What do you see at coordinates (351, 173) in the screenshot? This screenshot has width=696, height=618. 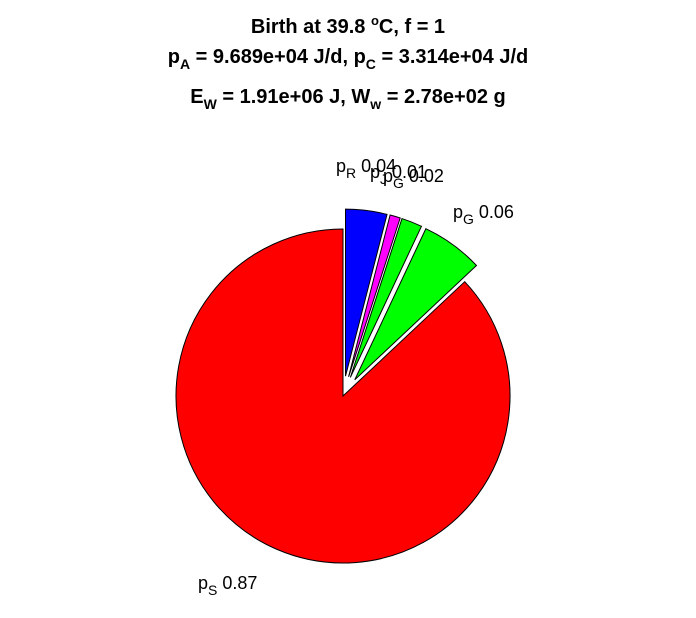 I see `pie-slice-label-subscript-0: R` at bounding box center [351, 173].